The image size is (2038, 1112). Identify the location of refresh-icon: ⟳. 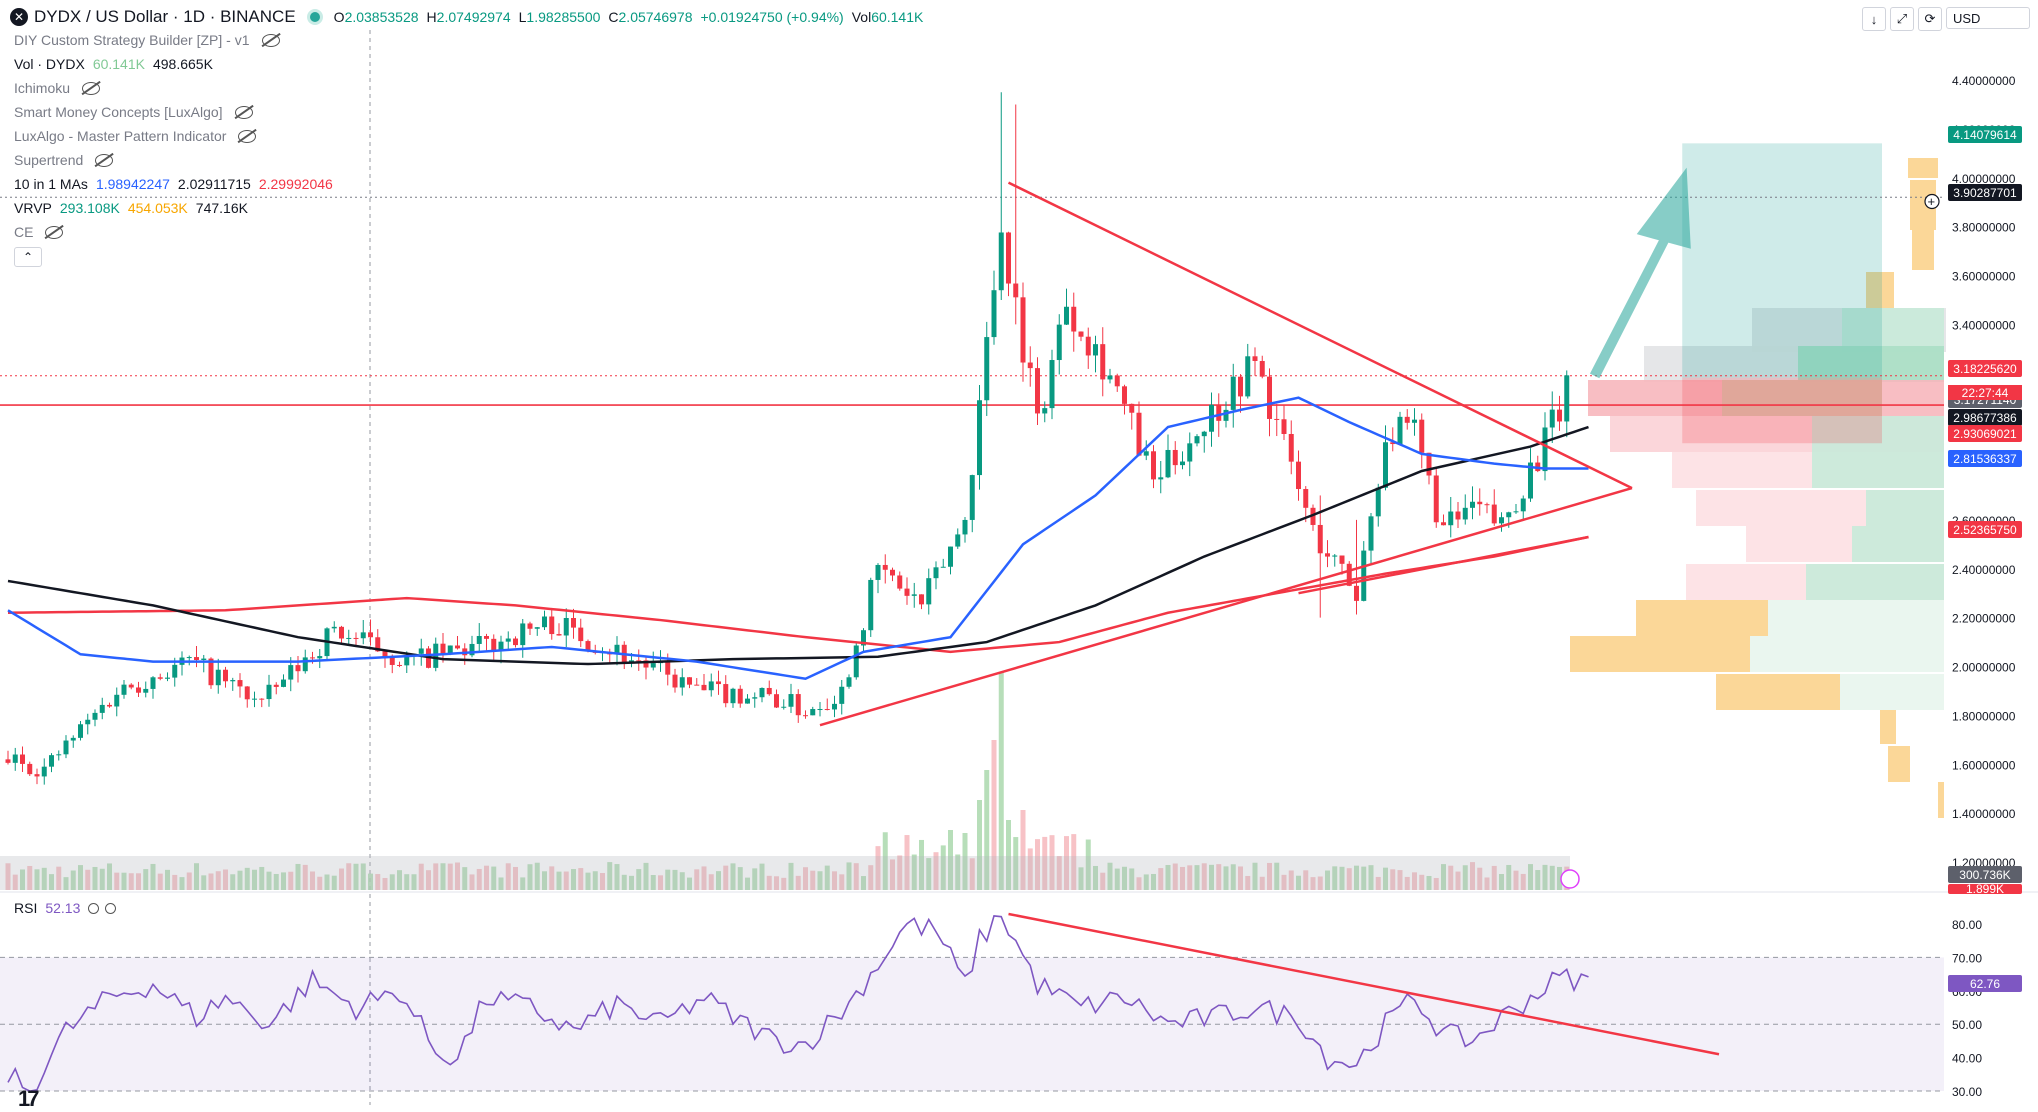
(1930, 18).